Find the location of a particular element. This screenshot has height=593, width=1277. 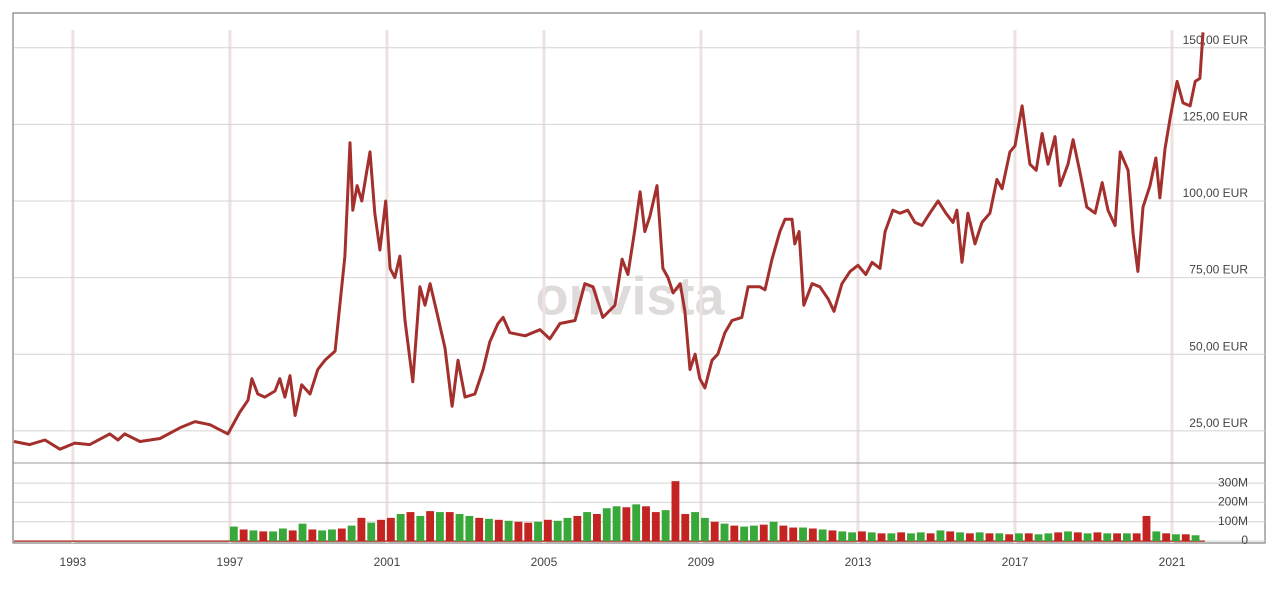

x-tick-label: 2017 is located at coordinates (1015, 562).